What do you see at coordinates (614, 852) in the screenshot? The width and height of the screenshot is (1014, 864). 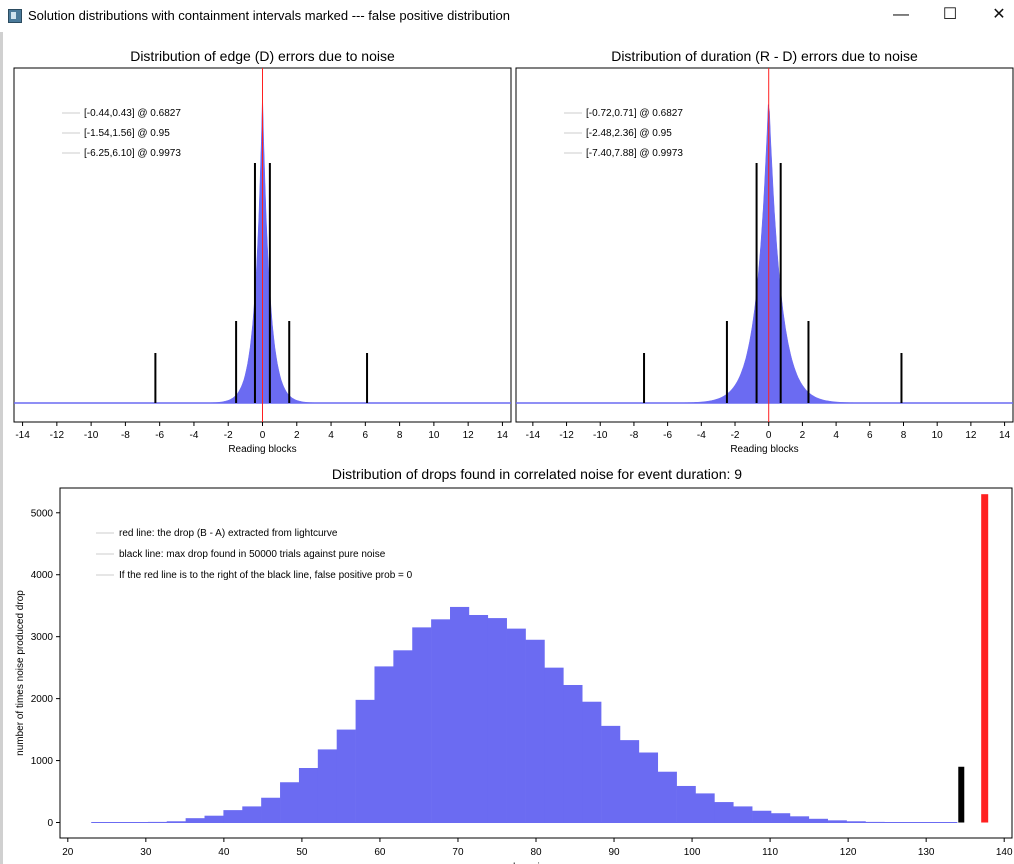 I see `x-tick-label: 90` at bounding box center [614, 852].